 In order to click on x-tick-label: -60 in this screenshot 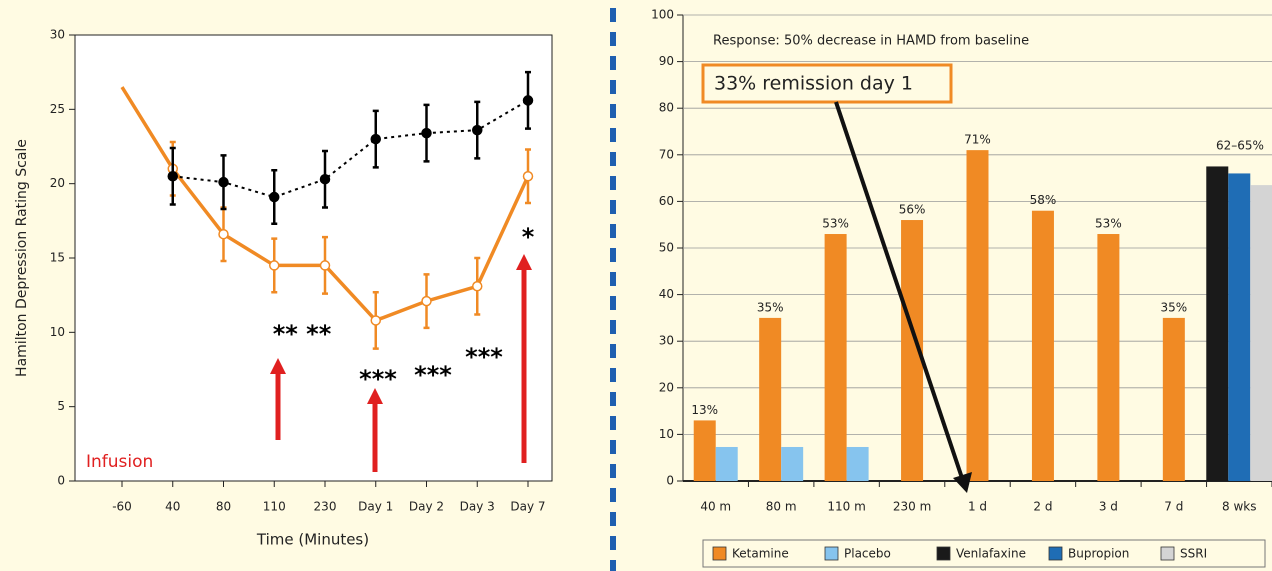, I will do `click(122, 507)`.